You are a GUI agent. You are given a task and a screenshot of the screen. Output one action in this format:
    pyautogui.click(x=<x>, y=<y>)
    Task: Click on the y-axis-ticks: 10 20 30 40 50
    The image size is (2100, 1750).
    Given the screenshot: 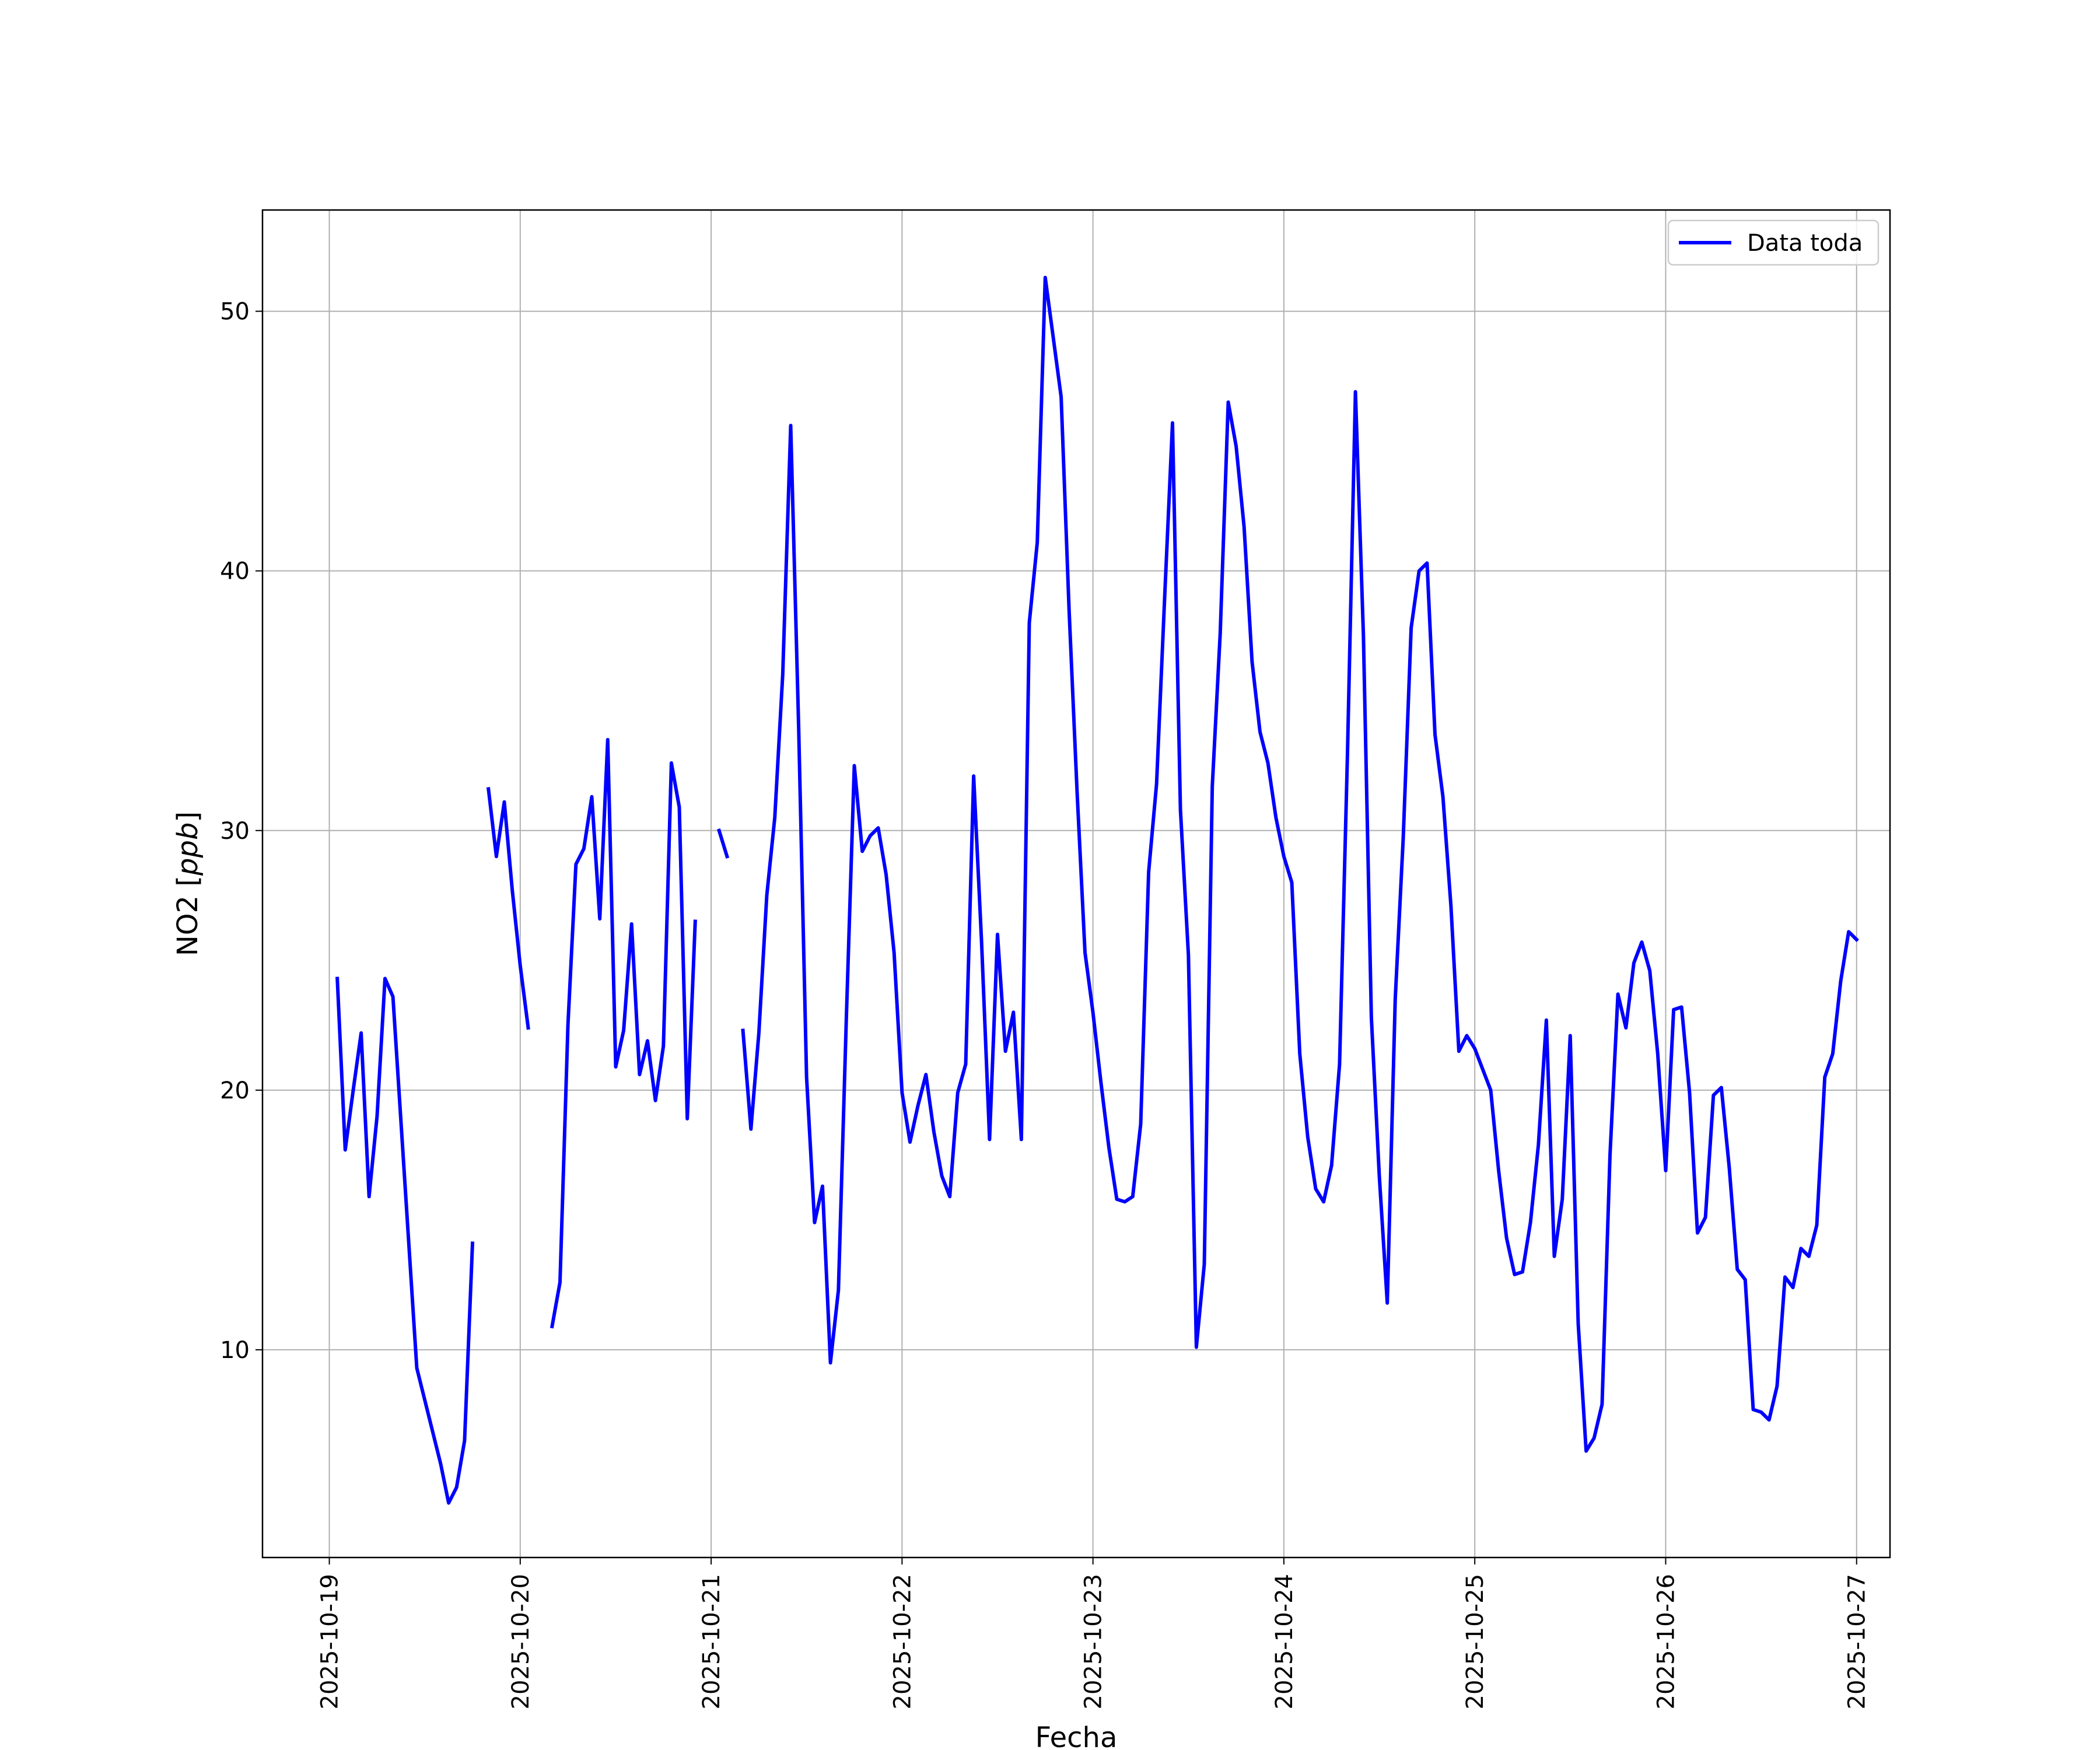 What is the action you would take?
    pyautogui.click(x=241, y=831)
    